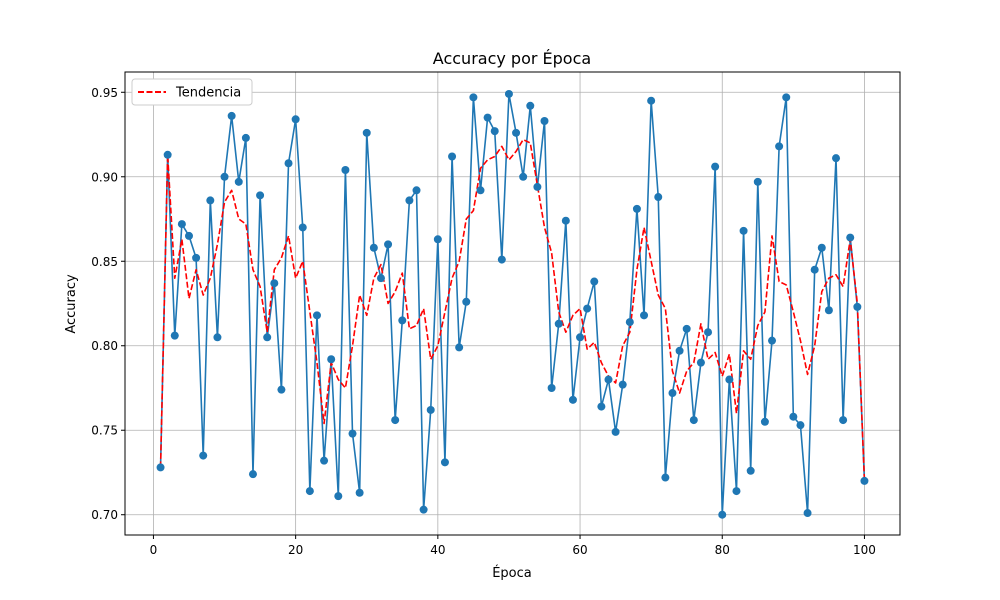 This screenshot has height=600, width=1000. Describe the element at coordinates (513, 546) in the screenshot. I see `x-axis-ticks: 0 20 40 60 80 100` at that location.